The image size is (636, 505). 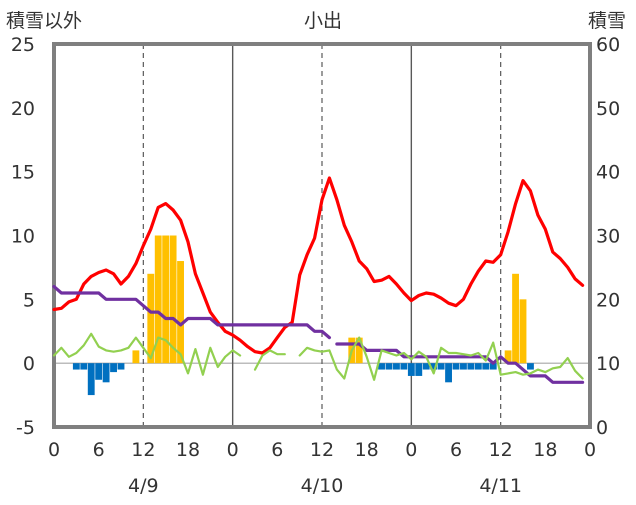 What do you see at coordinates (29, 364) in the screenshot?
I see `y-left-tick-label: 0` at bounding box center [29, 364].